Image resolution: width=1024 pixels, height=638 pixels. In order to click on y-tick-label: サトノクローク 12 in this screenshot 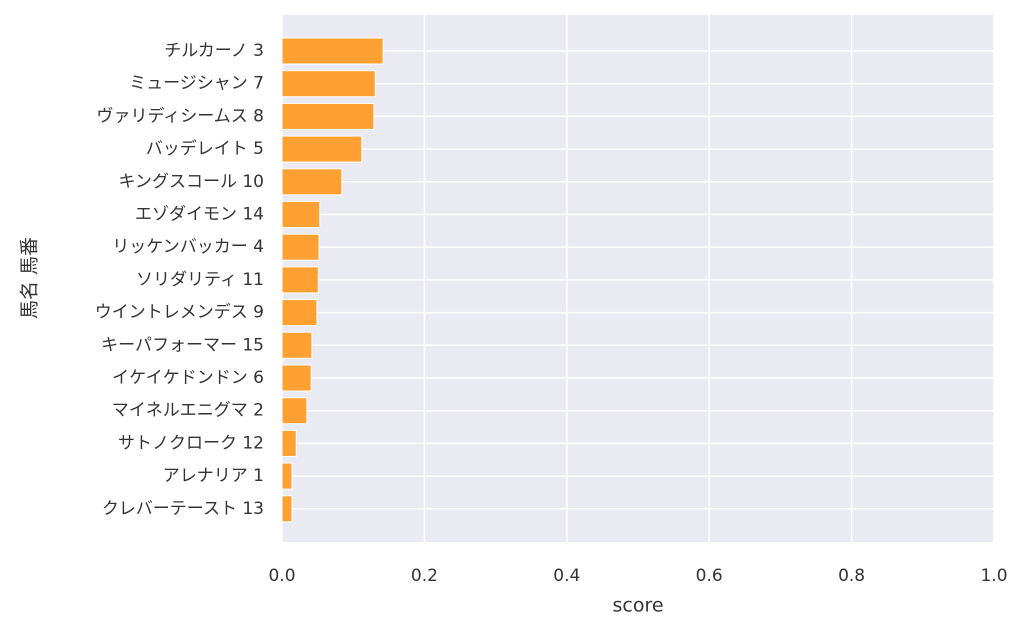, I will do `click(191, 443)`.